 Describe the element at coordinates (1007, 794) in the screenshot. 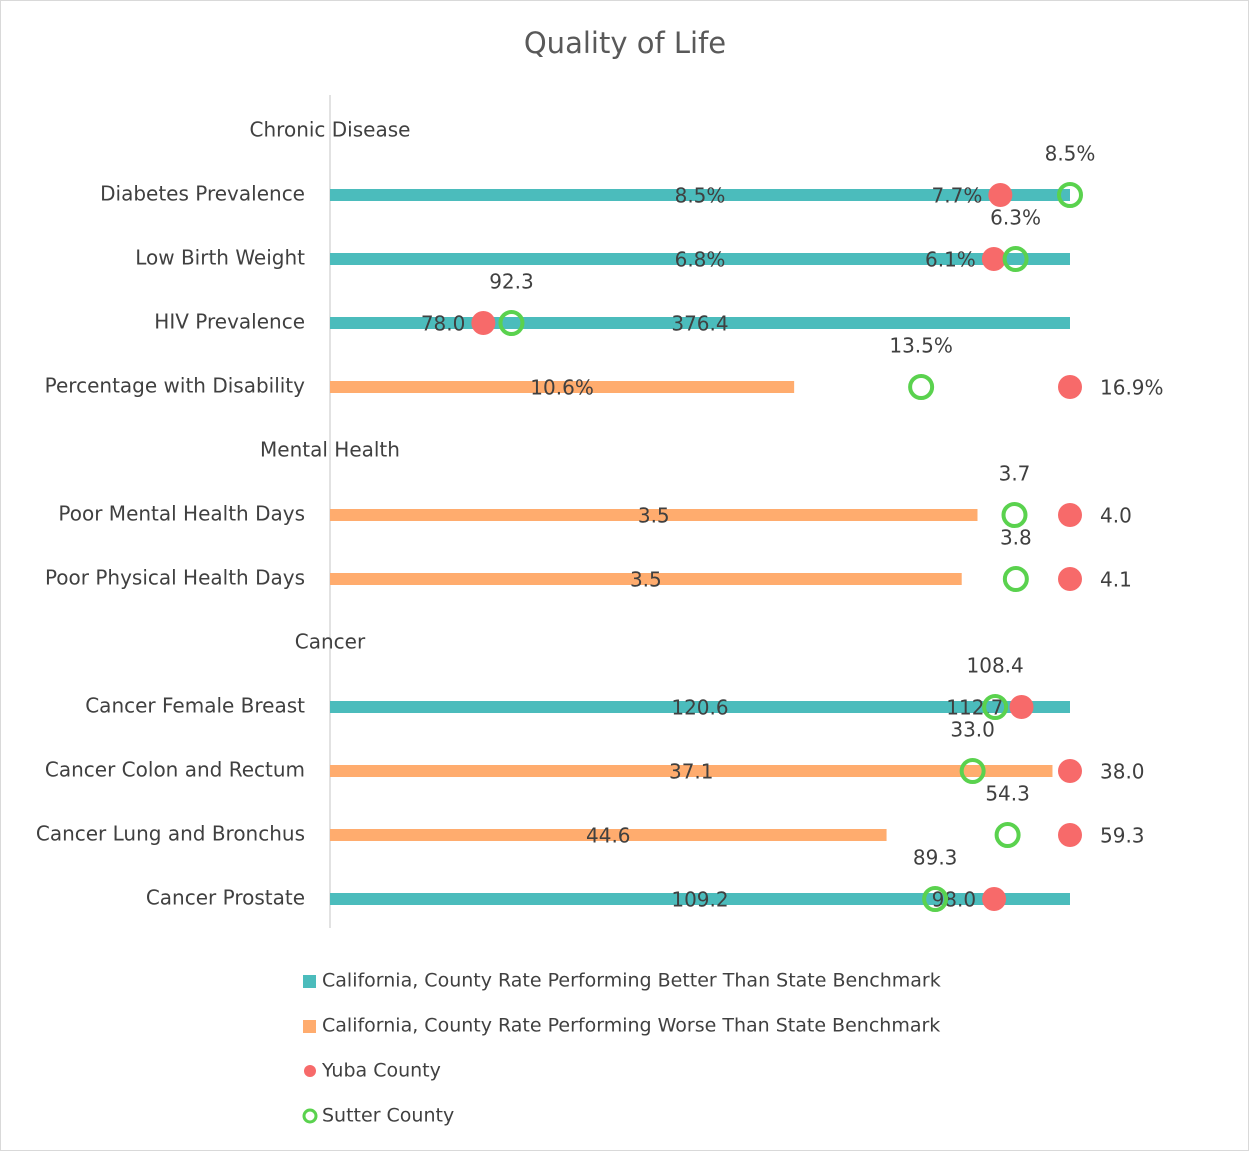

I see `sutter-value-label: 54.3` at that location.